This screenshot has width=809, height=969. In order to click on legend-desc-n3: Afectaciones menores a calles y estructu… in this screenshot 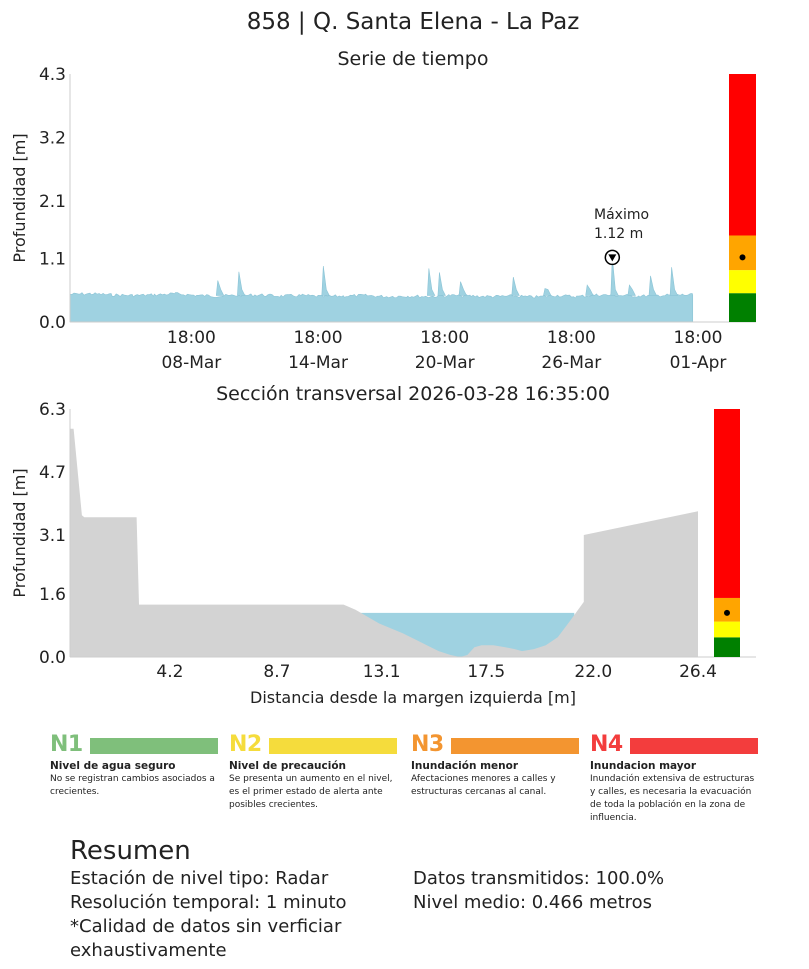, I will do `click(483, 785)`.